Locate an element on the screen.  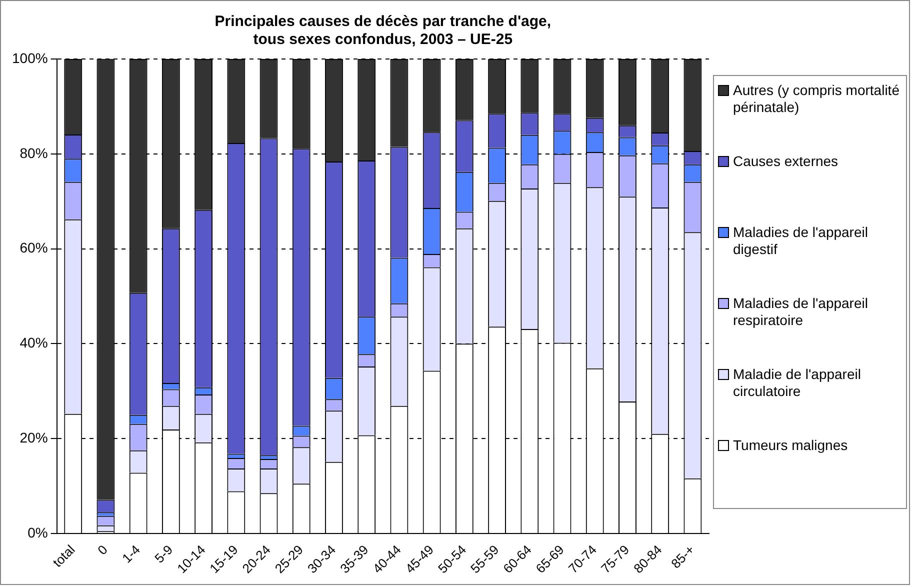
legend-label: Maladies de l'appareil respiratoire is located at coordinates (801, 312).